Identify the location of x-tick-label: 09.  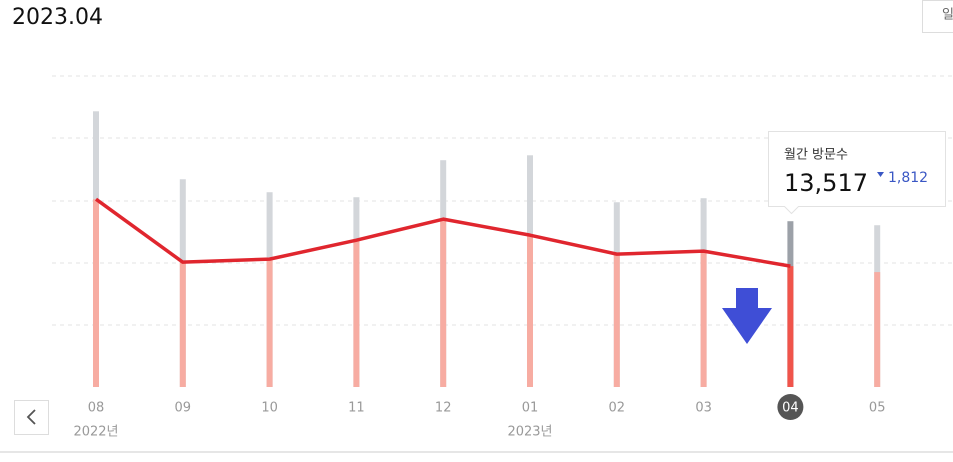
(183, 408).